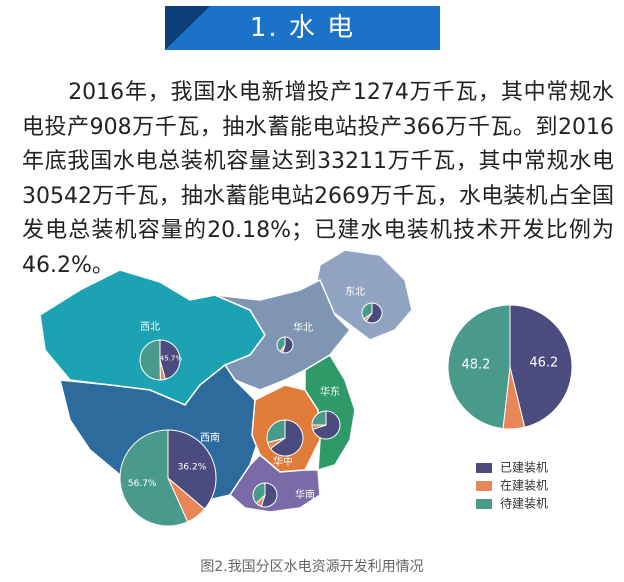  I want to click on header-box, so click(302, 28).